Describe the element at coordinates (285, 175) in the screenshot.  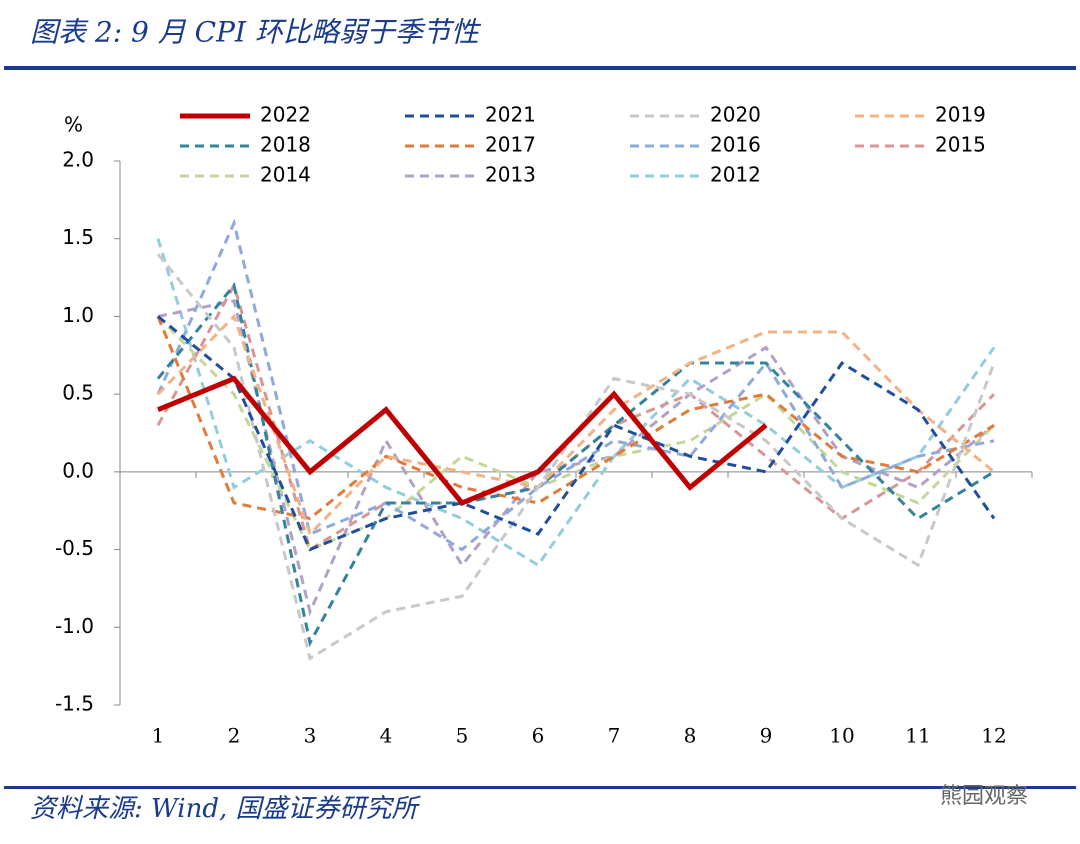
I see `legend-label: 2014` at that location.